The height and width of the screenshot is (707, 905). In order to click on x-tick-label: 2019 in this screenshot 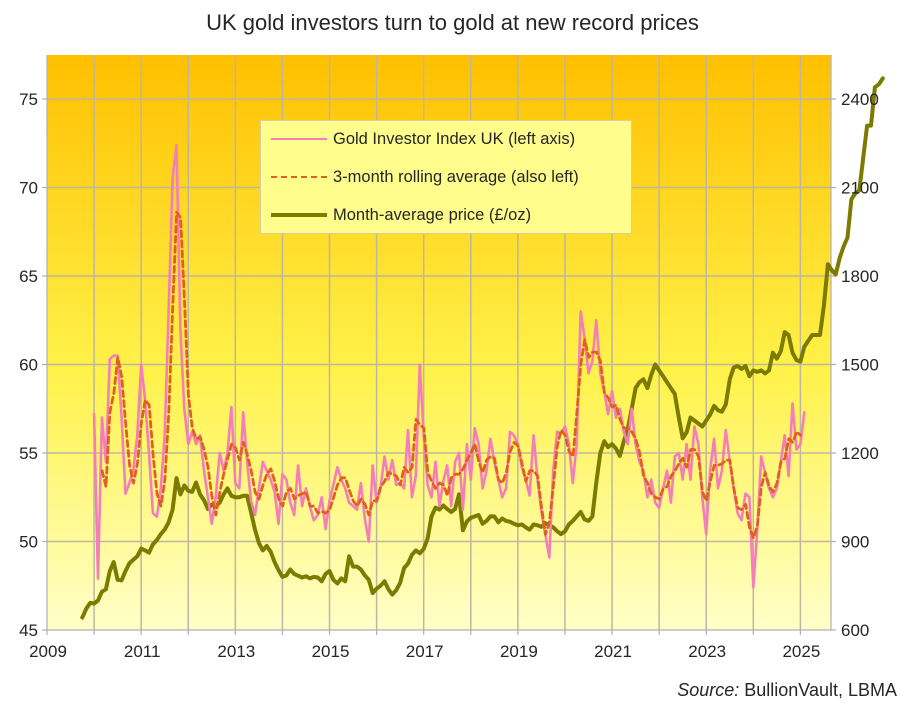, I will do `click(519, 651)`.